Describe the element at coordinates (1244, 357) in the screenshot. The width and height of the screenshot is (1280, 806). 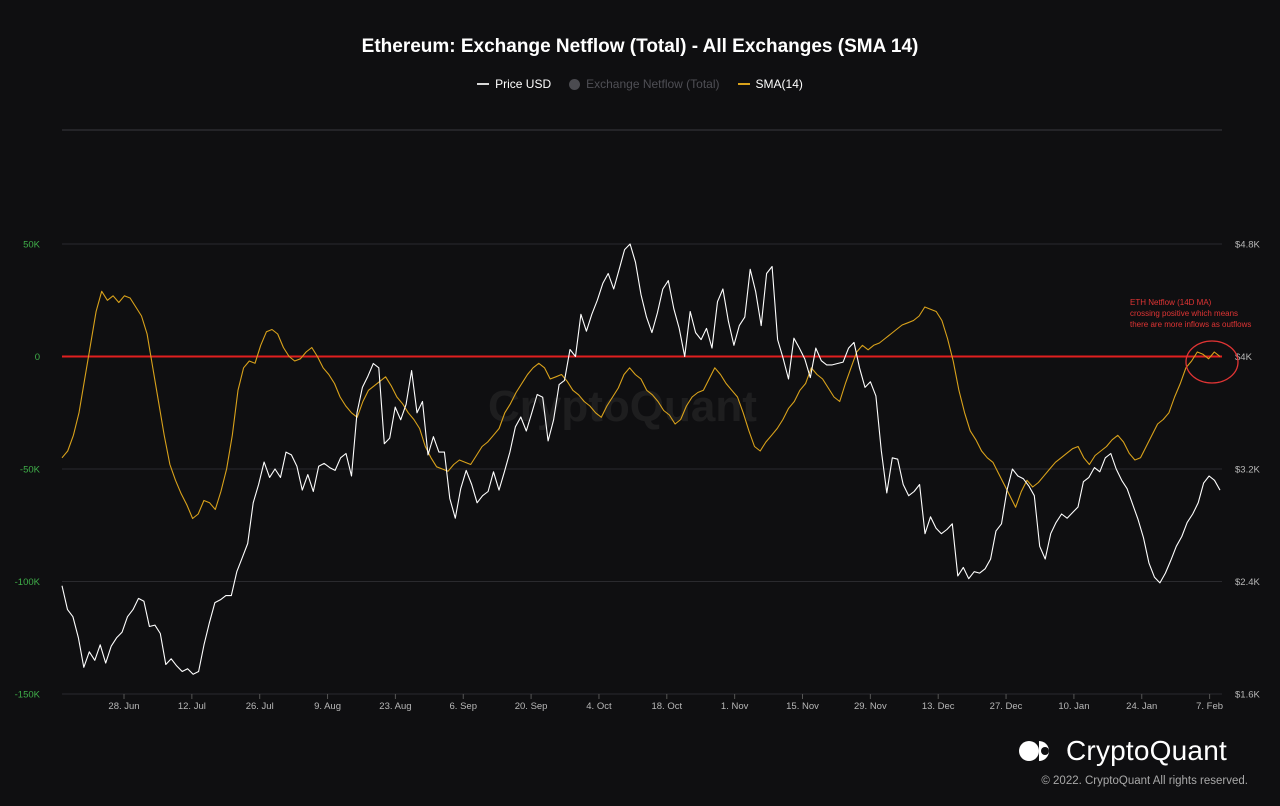
I see `y-right-tick-label: $4K` at that location.